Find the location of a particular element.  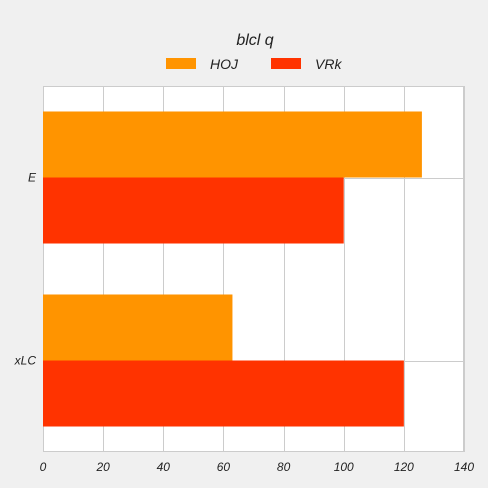

legend-label-HOJ: HOJ is located at coordinates (224, 64).